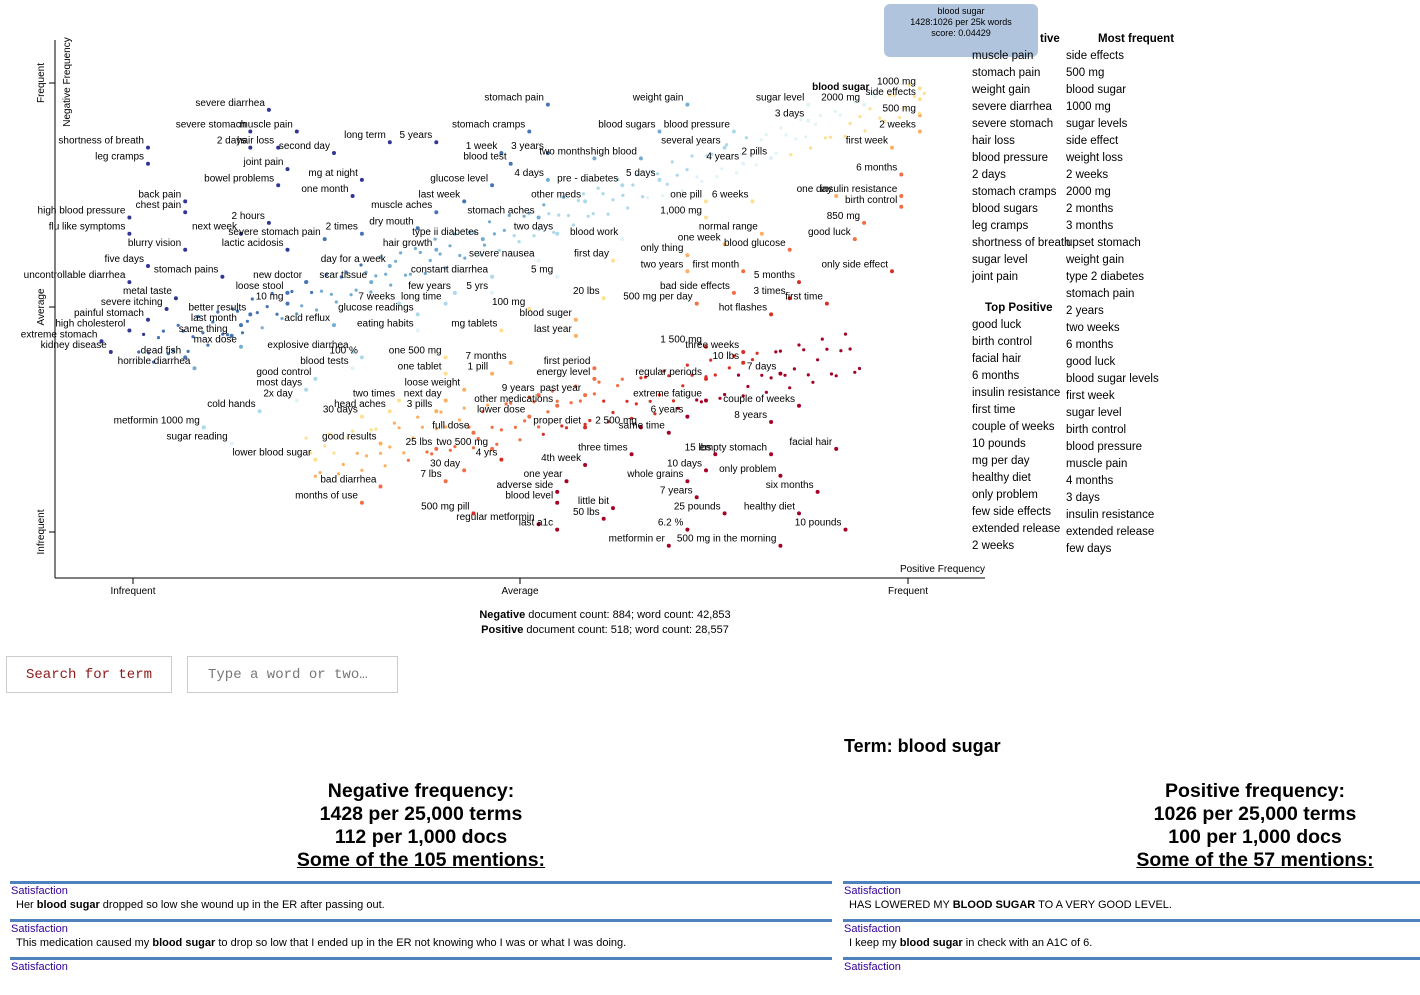 This screenshot has width=1420, height=995. I want to click on point-insulin-resistance, so click(901, 196).